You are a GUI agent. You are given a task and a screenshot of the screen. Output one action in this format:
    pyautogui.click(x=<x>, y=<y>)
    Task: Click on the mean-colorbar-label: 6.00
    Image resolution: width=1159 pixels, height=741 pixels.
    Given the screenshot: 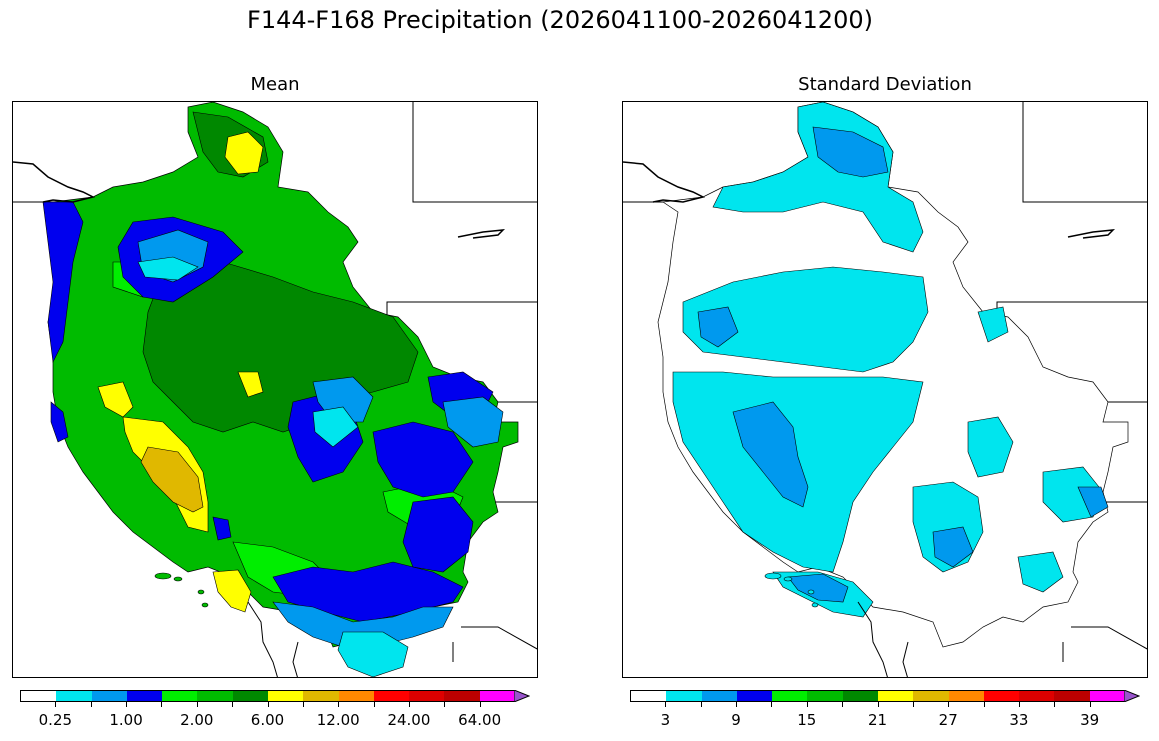 What is the action you would take?
    pyautogui.click(x=267, y=720)
    